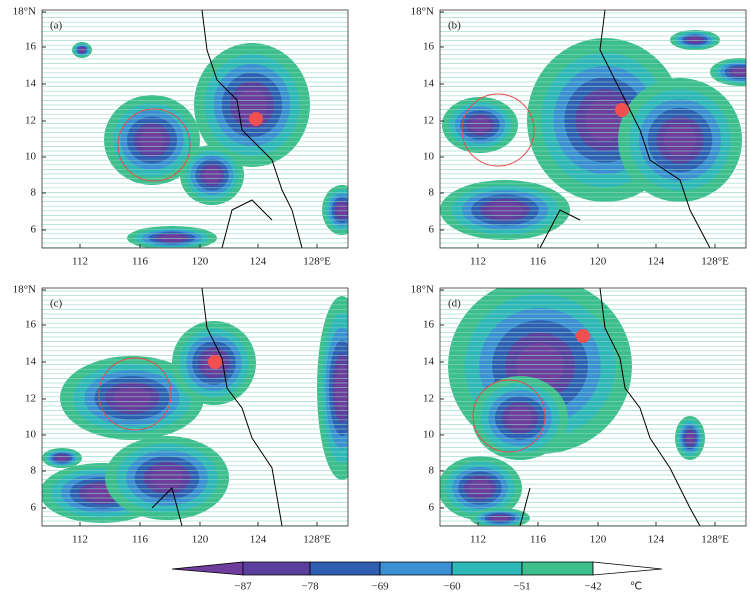  What do you see at coordinates (636, 587) in the screenshot?
I see `colorbar-unit: ℃` at bounding box center [636, 587].